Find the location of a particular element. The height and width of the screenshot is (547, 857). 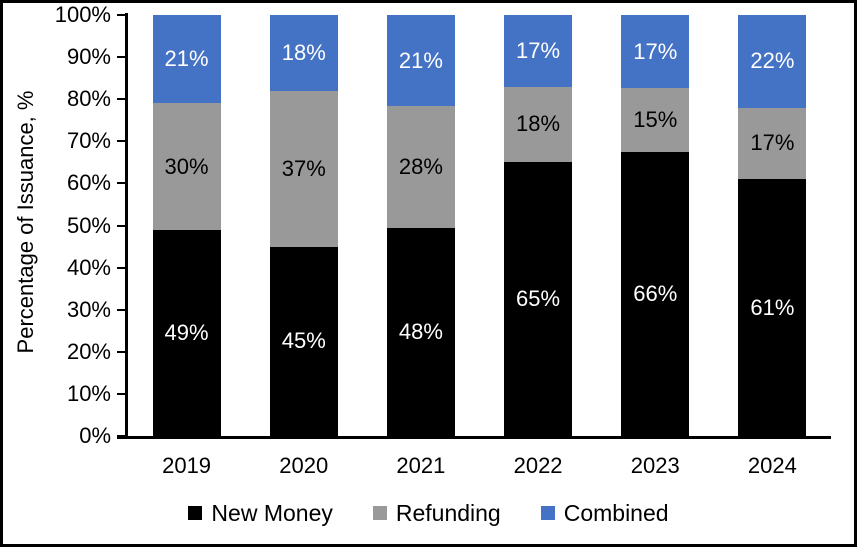

segment-new-money-2020: 45% is located at coordinates (303, 341).